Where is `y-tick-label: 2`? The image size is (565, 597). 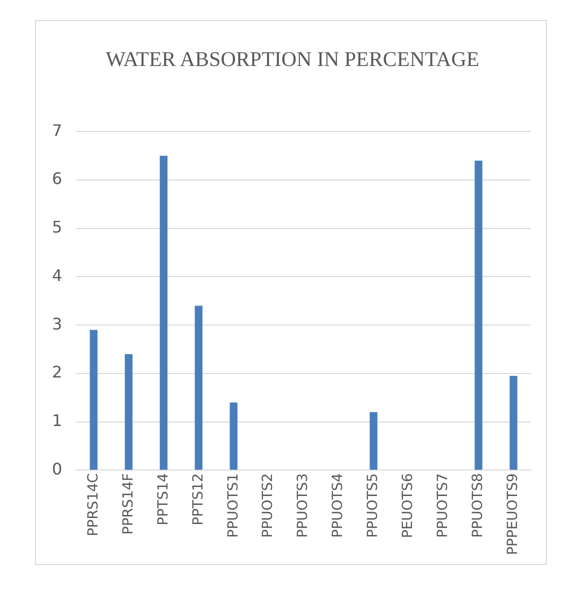 y-tick-label: 2 is located at coordinates (57, 372).